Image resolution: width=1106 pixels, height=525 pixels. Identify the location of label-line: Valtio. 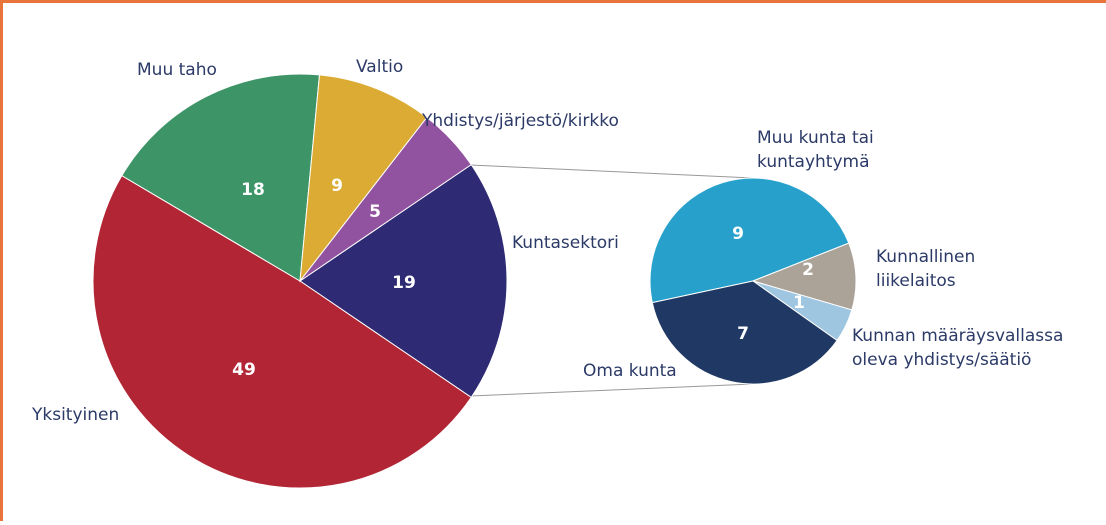
(379, 67).